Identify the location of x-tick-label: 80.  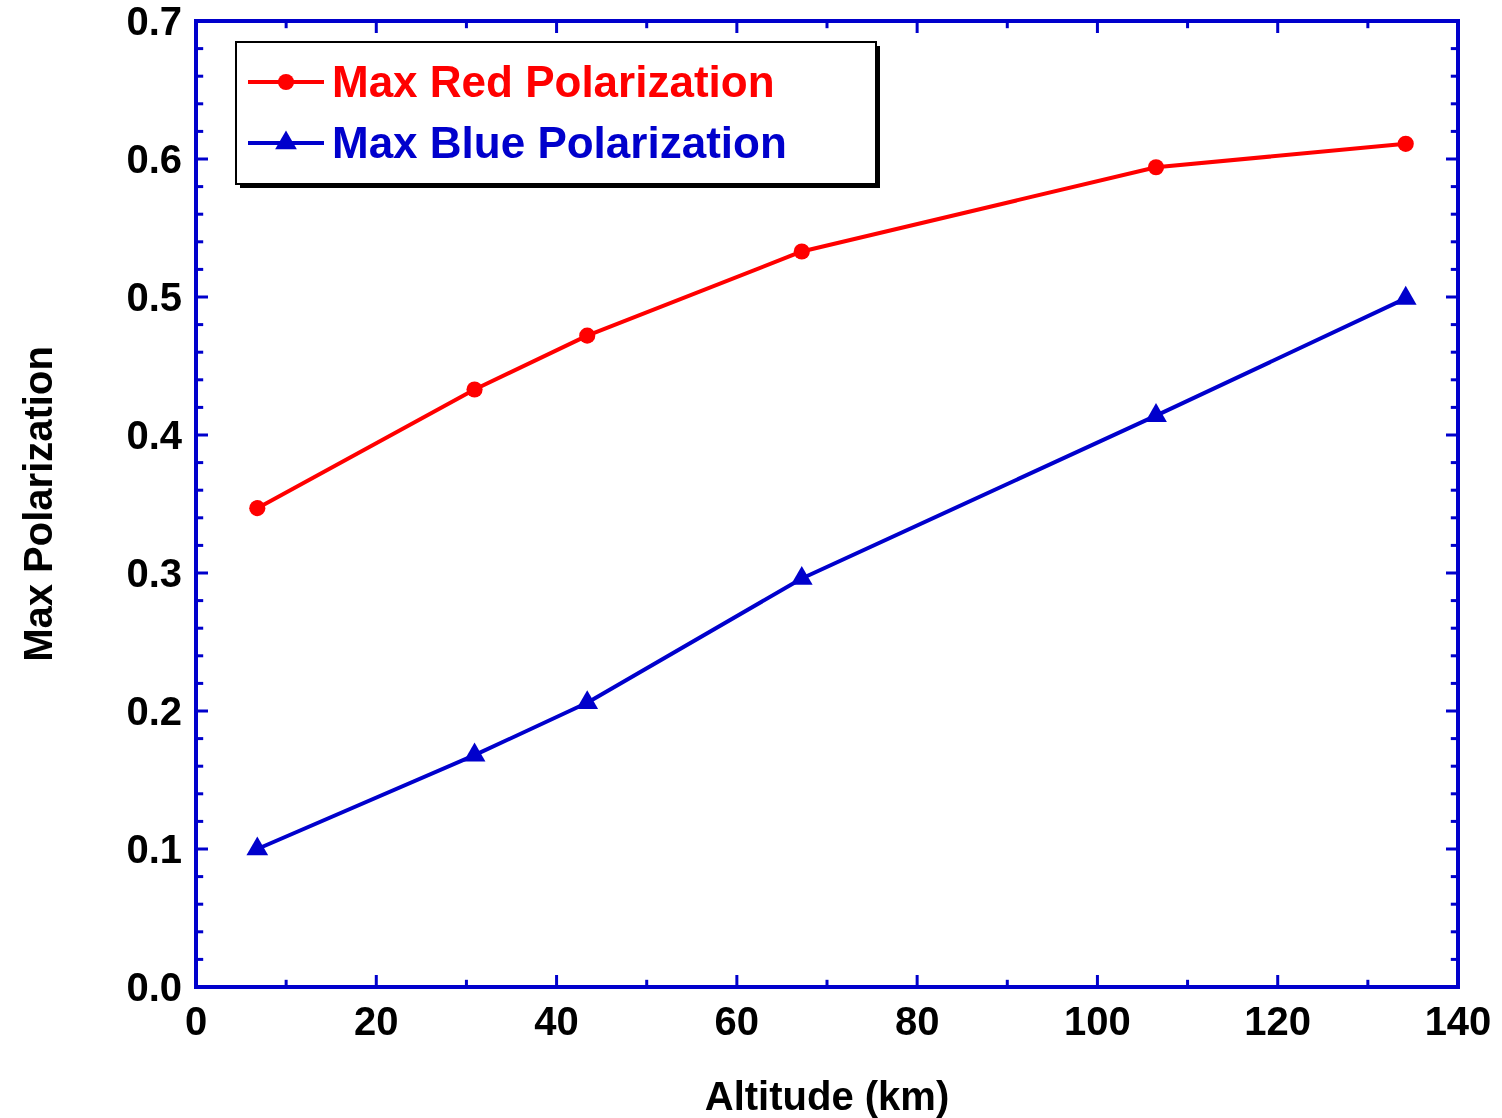
(917, 1021).